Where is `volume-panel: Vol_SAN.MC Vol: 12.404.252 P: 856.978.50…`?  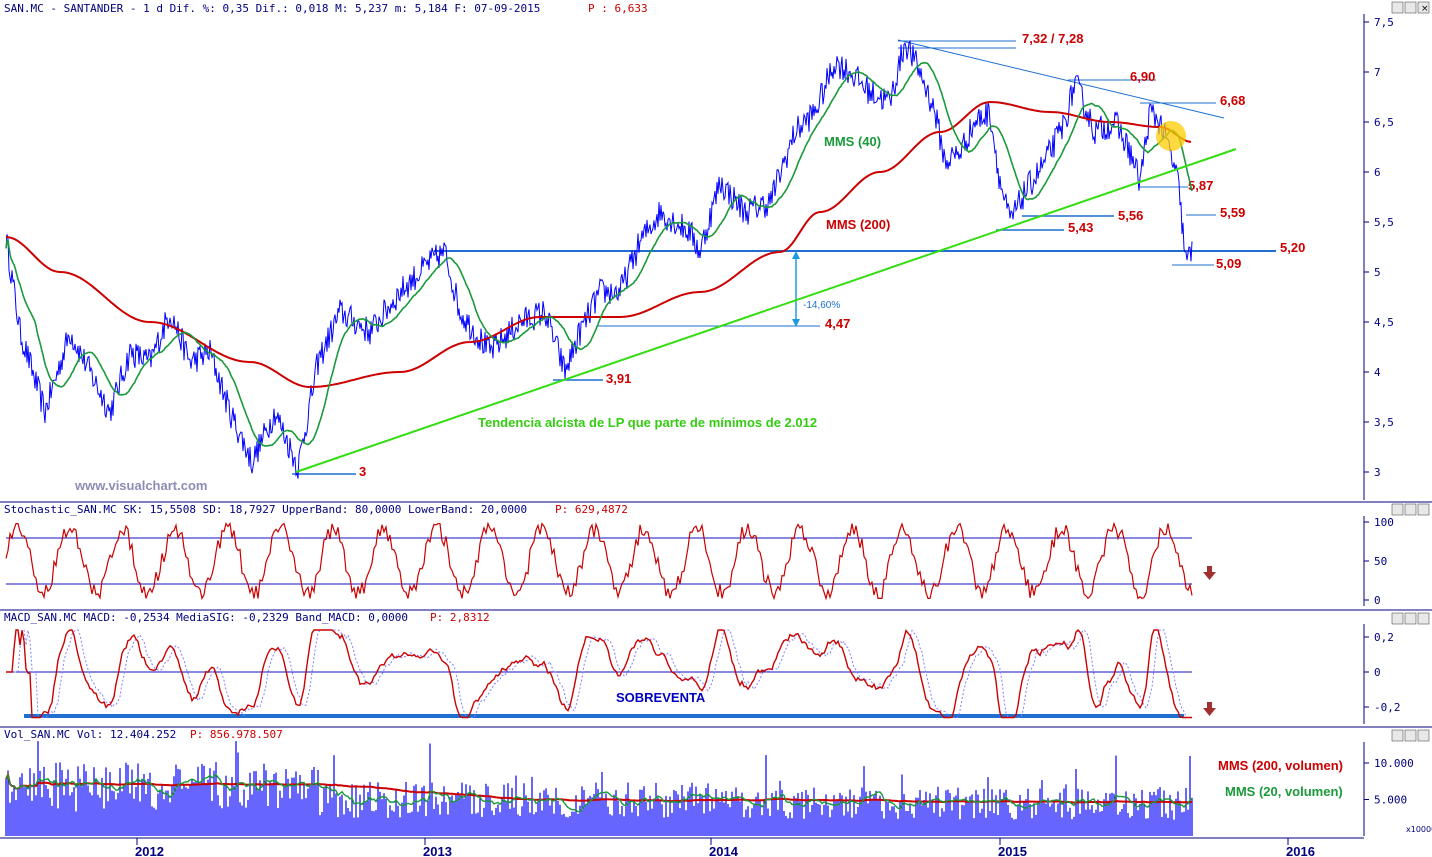 volume-panel: Vol_SAN.MC Vol: 12.404.252 P: 856.978.50… is located at coordinates (718, 782).